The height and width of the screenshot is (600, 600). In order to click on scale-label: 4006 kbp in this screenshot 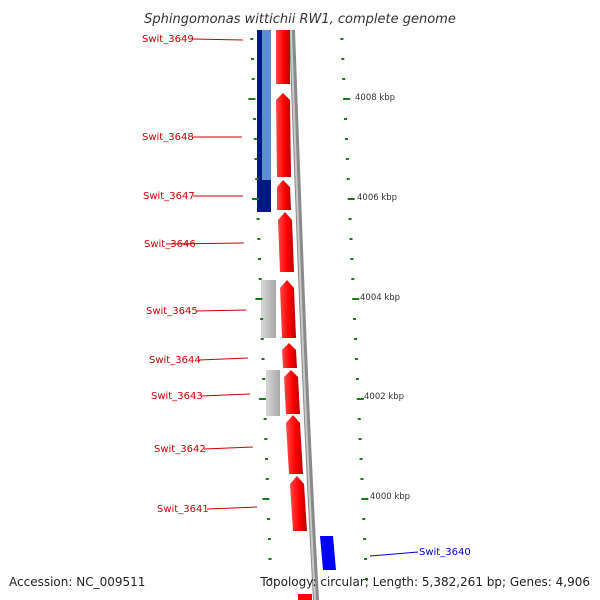, I will do `click(377, 198)`.